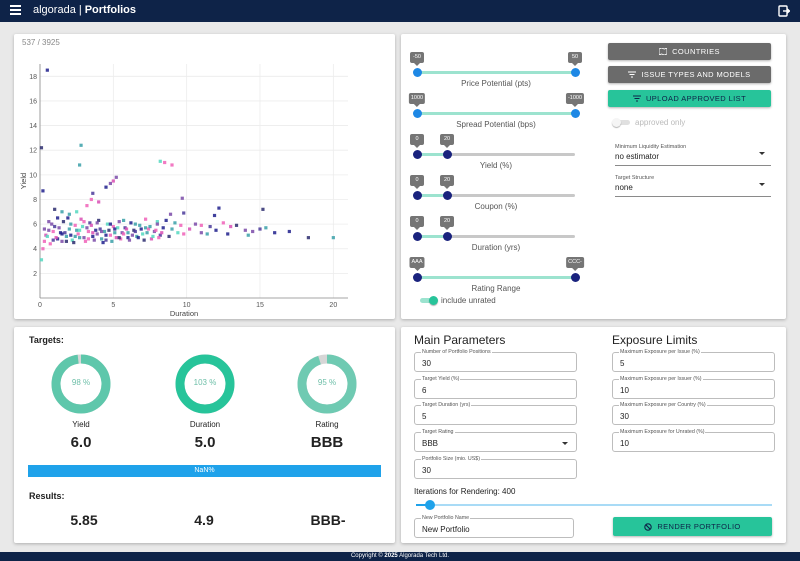  What do you see at coordinates (495, 467) in the screenshot?
I see `portfolio-size-field: Portfolio Size (mio. US$) 30` at bounding box center [495, 467].